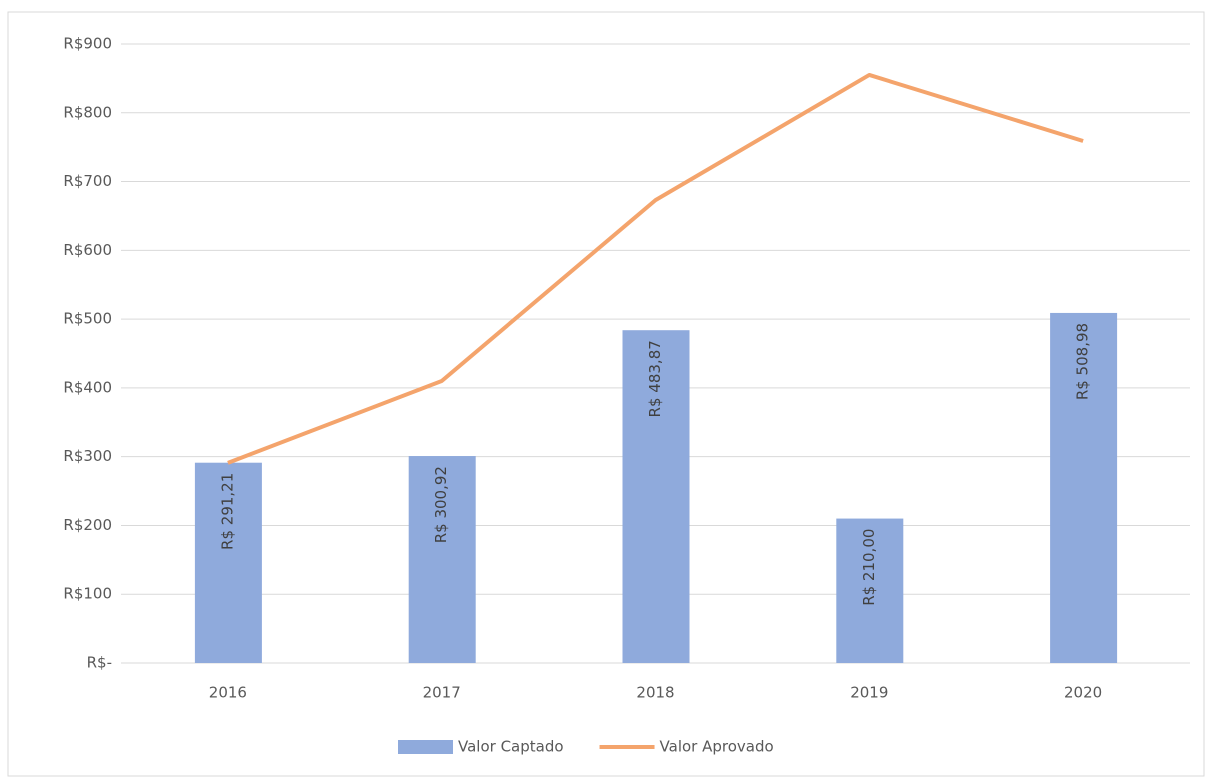 This screenshot has height=778, width=1207. I want to click on y-tick-label: R$900, so click(87, 44).